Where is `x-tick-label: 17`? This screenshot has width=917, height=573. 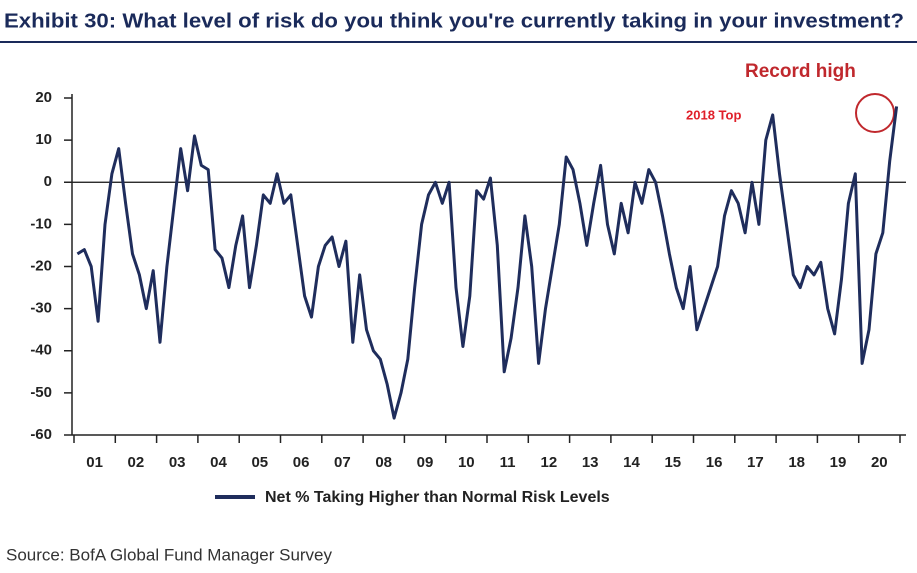
x-tick-label: 17 is located at coordinates (755, 462).